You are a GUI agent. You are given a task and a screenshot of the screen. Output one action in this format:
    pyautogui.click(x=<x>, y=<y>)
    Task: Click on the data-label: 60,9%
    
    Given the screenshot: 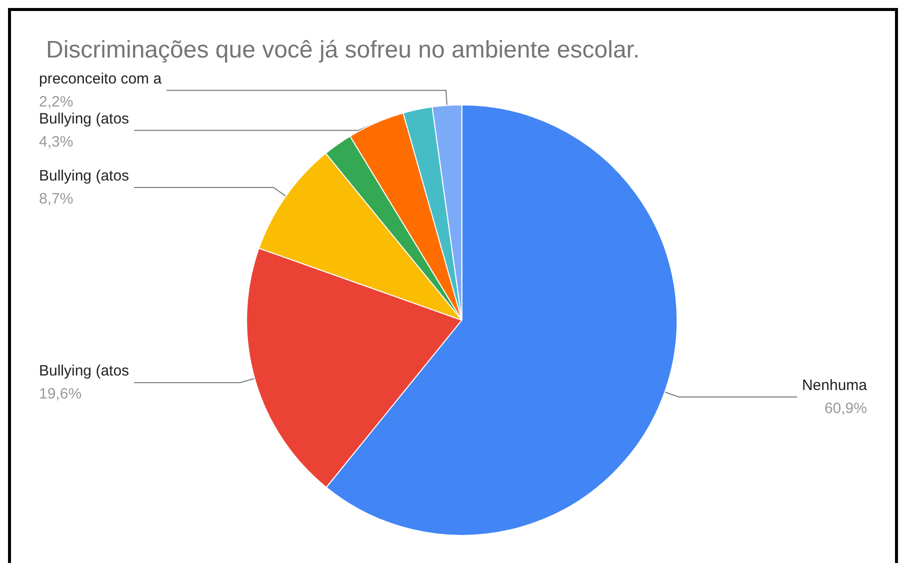 What is the action you would take?
    pyautogui.click(x=845, y=409)
    